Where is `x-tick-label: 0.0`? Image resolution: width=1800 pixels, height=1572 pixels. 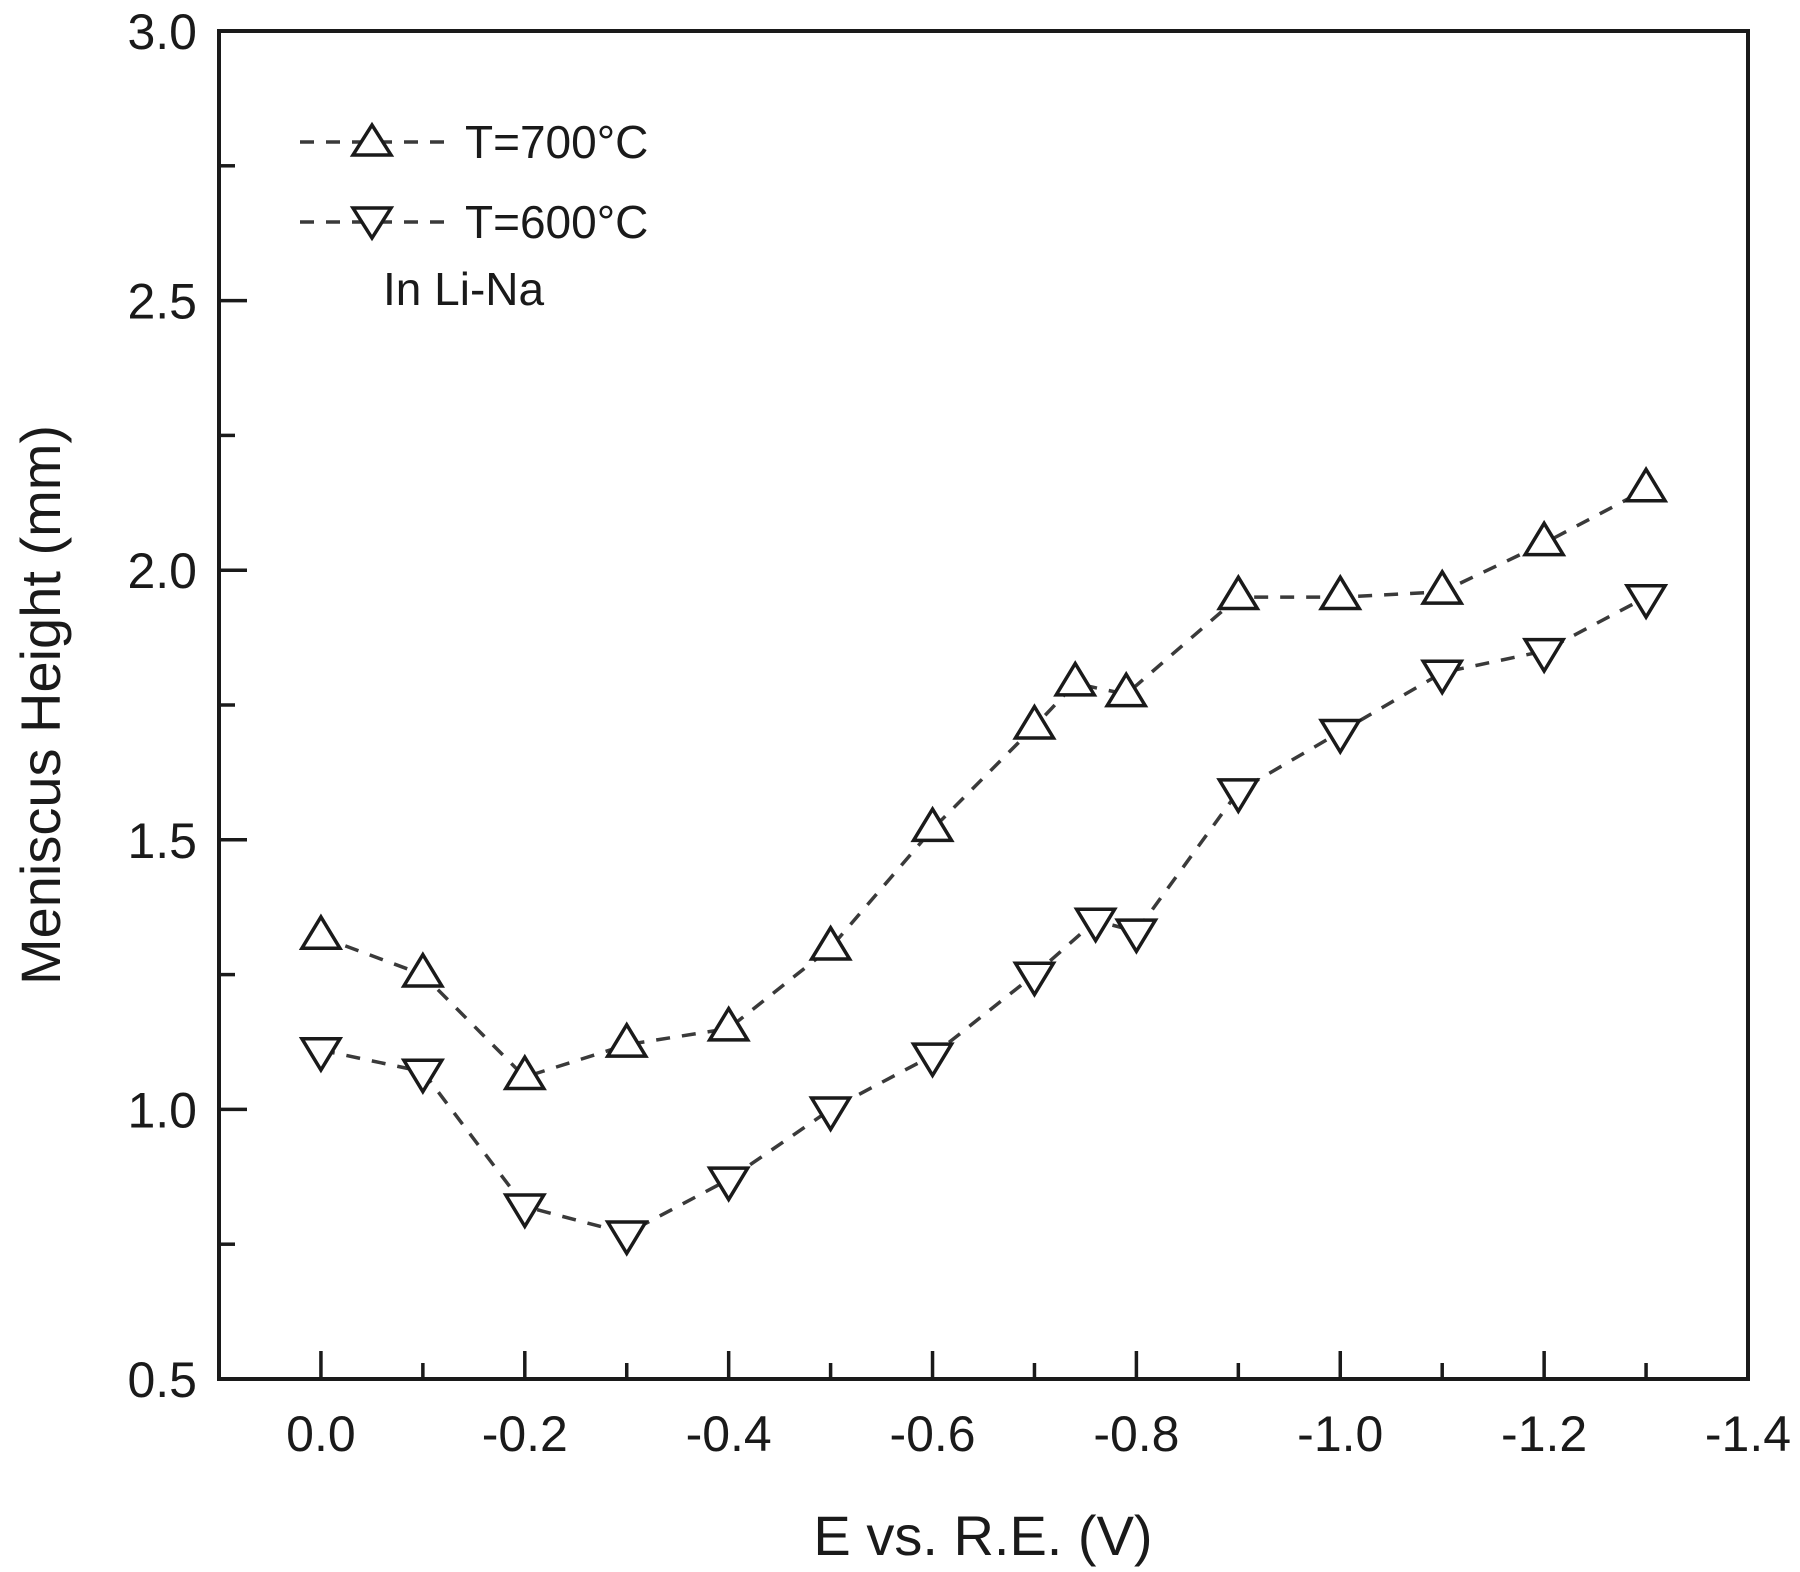
x-tick-label: 0.0 is located at coordinates (321, 1434).